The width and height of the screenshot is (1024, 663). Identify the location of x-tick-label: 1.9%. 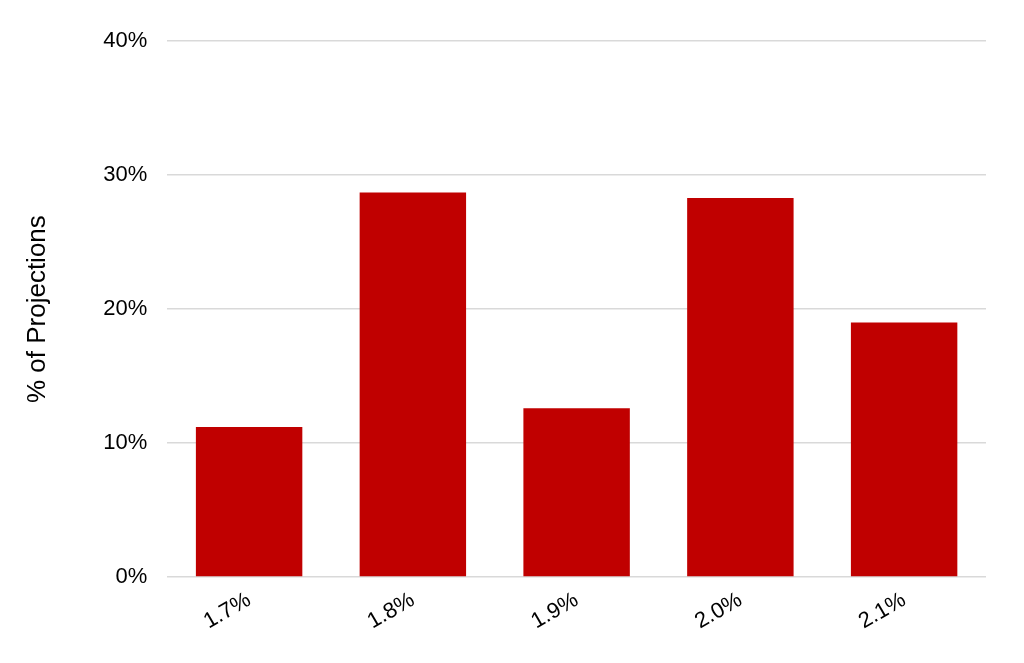
(554, 610).